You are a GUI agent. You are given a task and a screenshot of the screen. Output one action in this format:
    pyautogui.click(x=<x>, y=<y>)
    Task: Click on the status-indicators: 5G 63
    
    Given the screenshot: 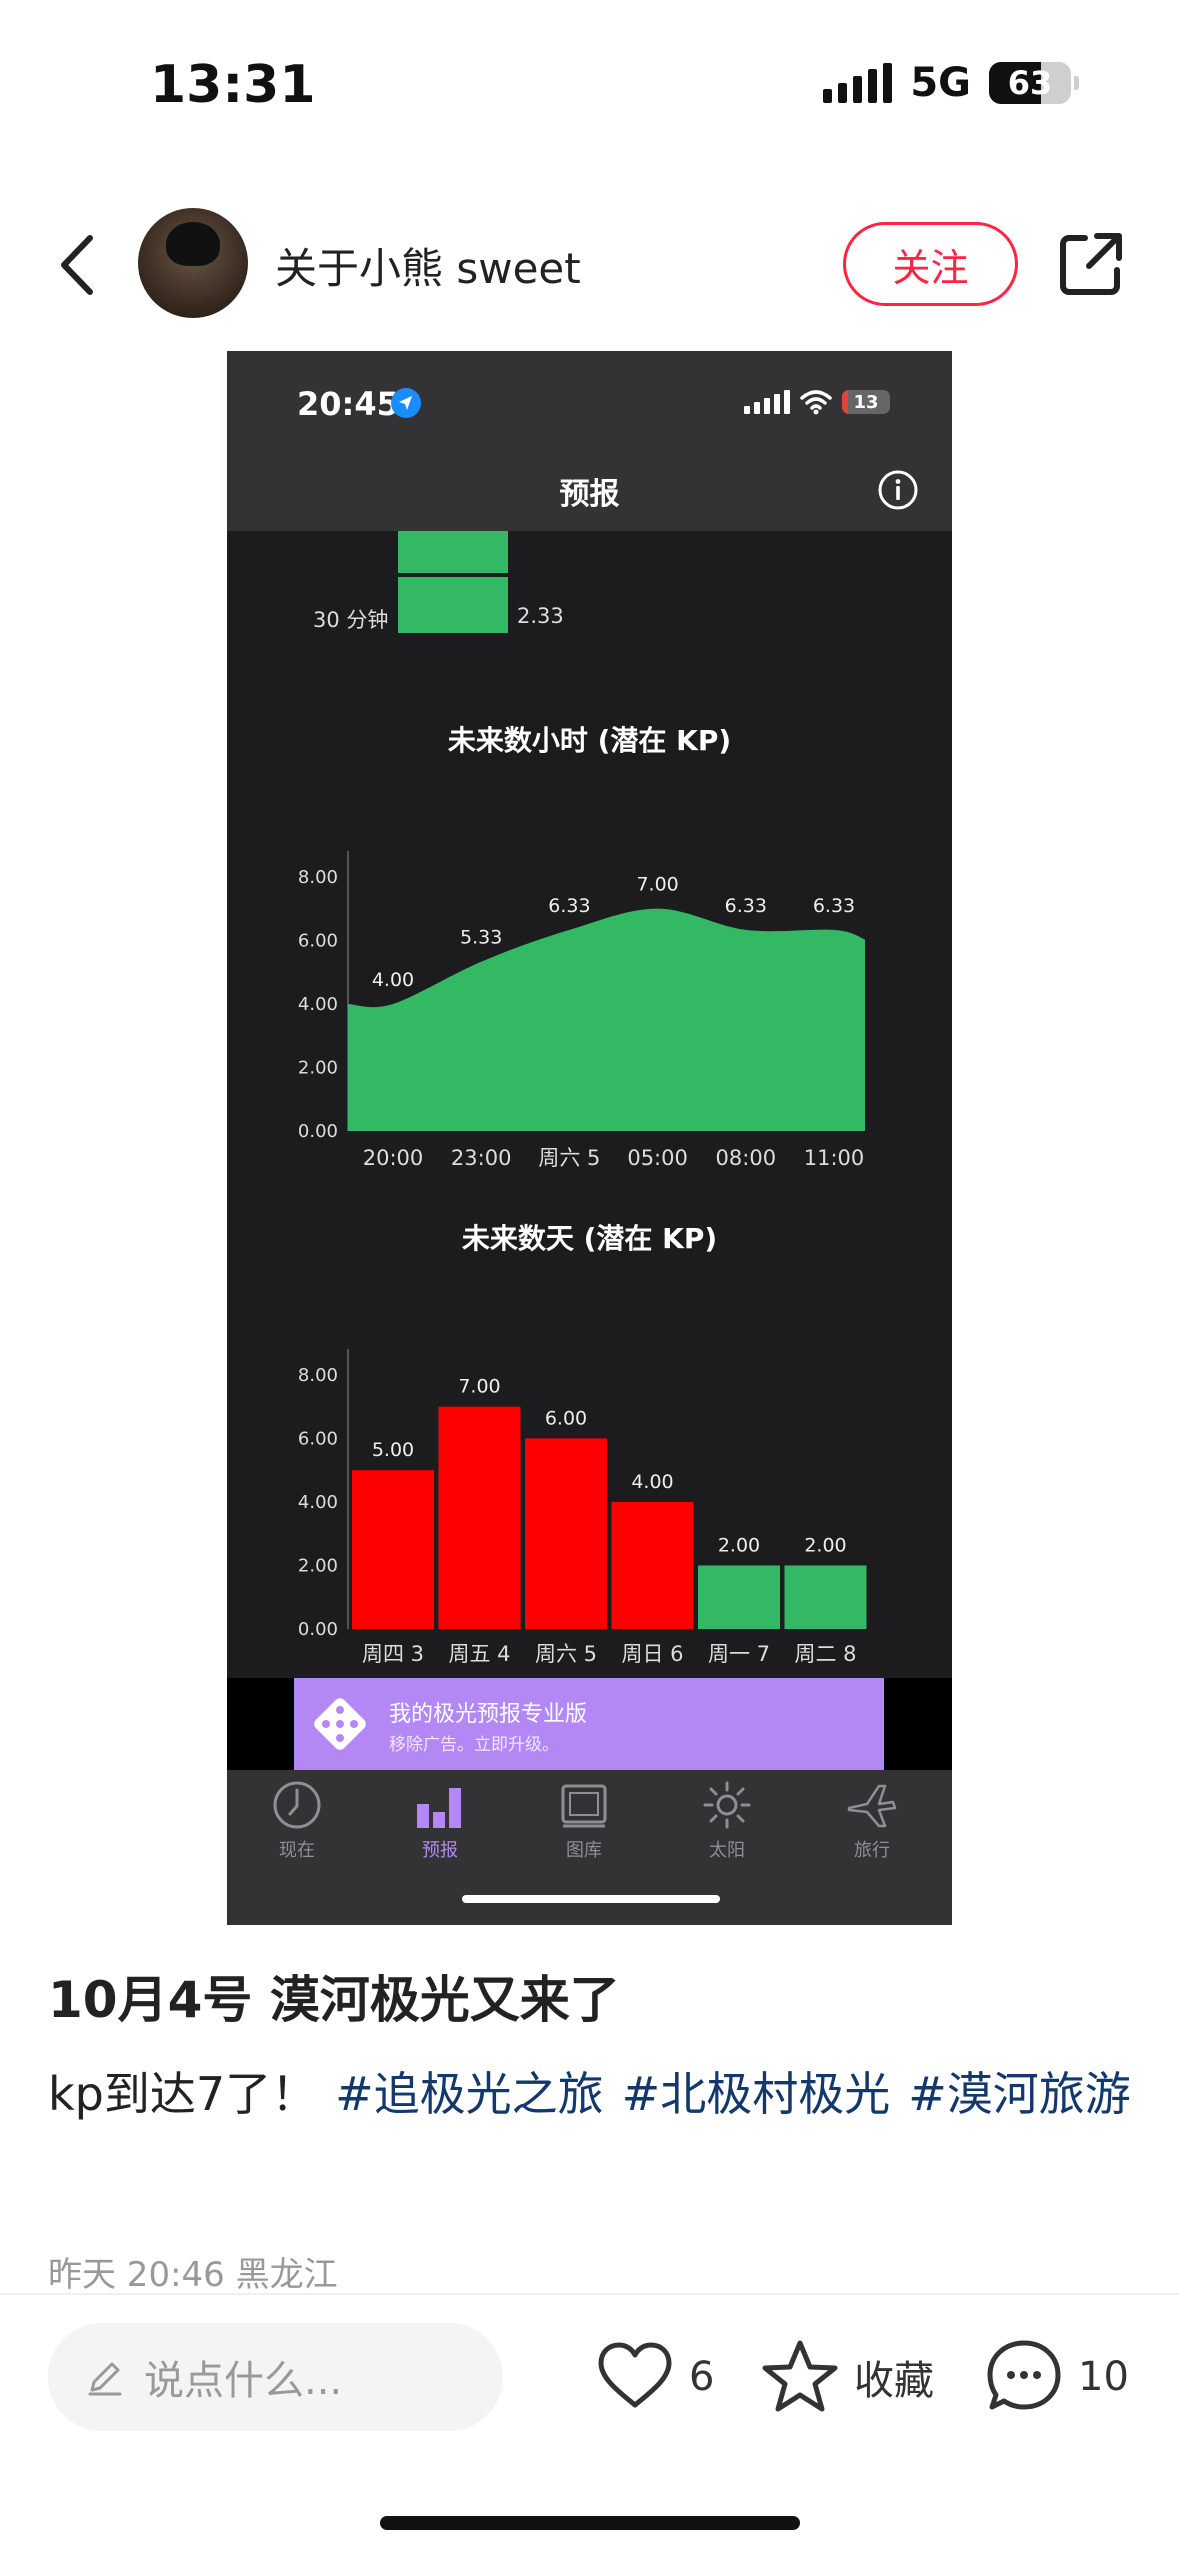 What is the action you would take?
    pyautogui.click(x=951, y=83)
    